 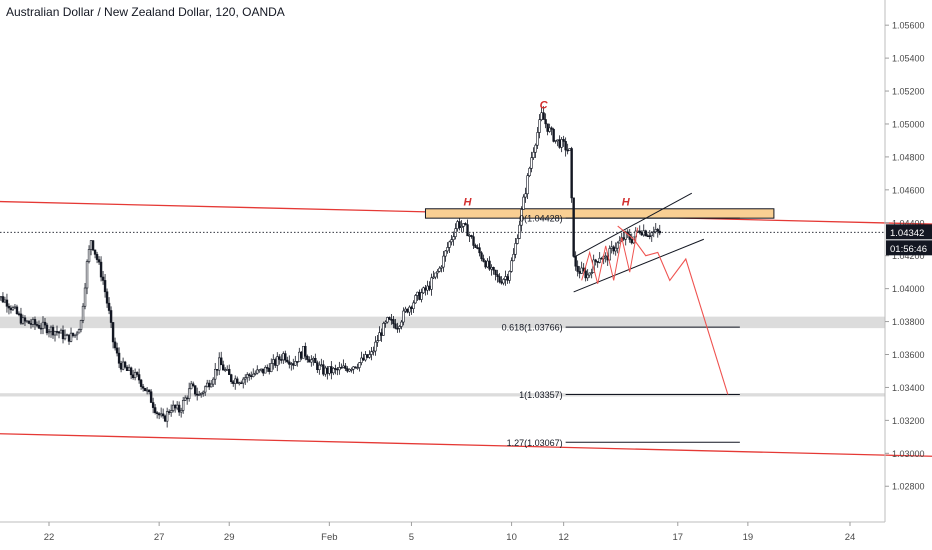 What do you see at coordinates (908, 249) in the screenshot?
I see `bar-countdown: 01:56:46` at bounding box center [908, 249].